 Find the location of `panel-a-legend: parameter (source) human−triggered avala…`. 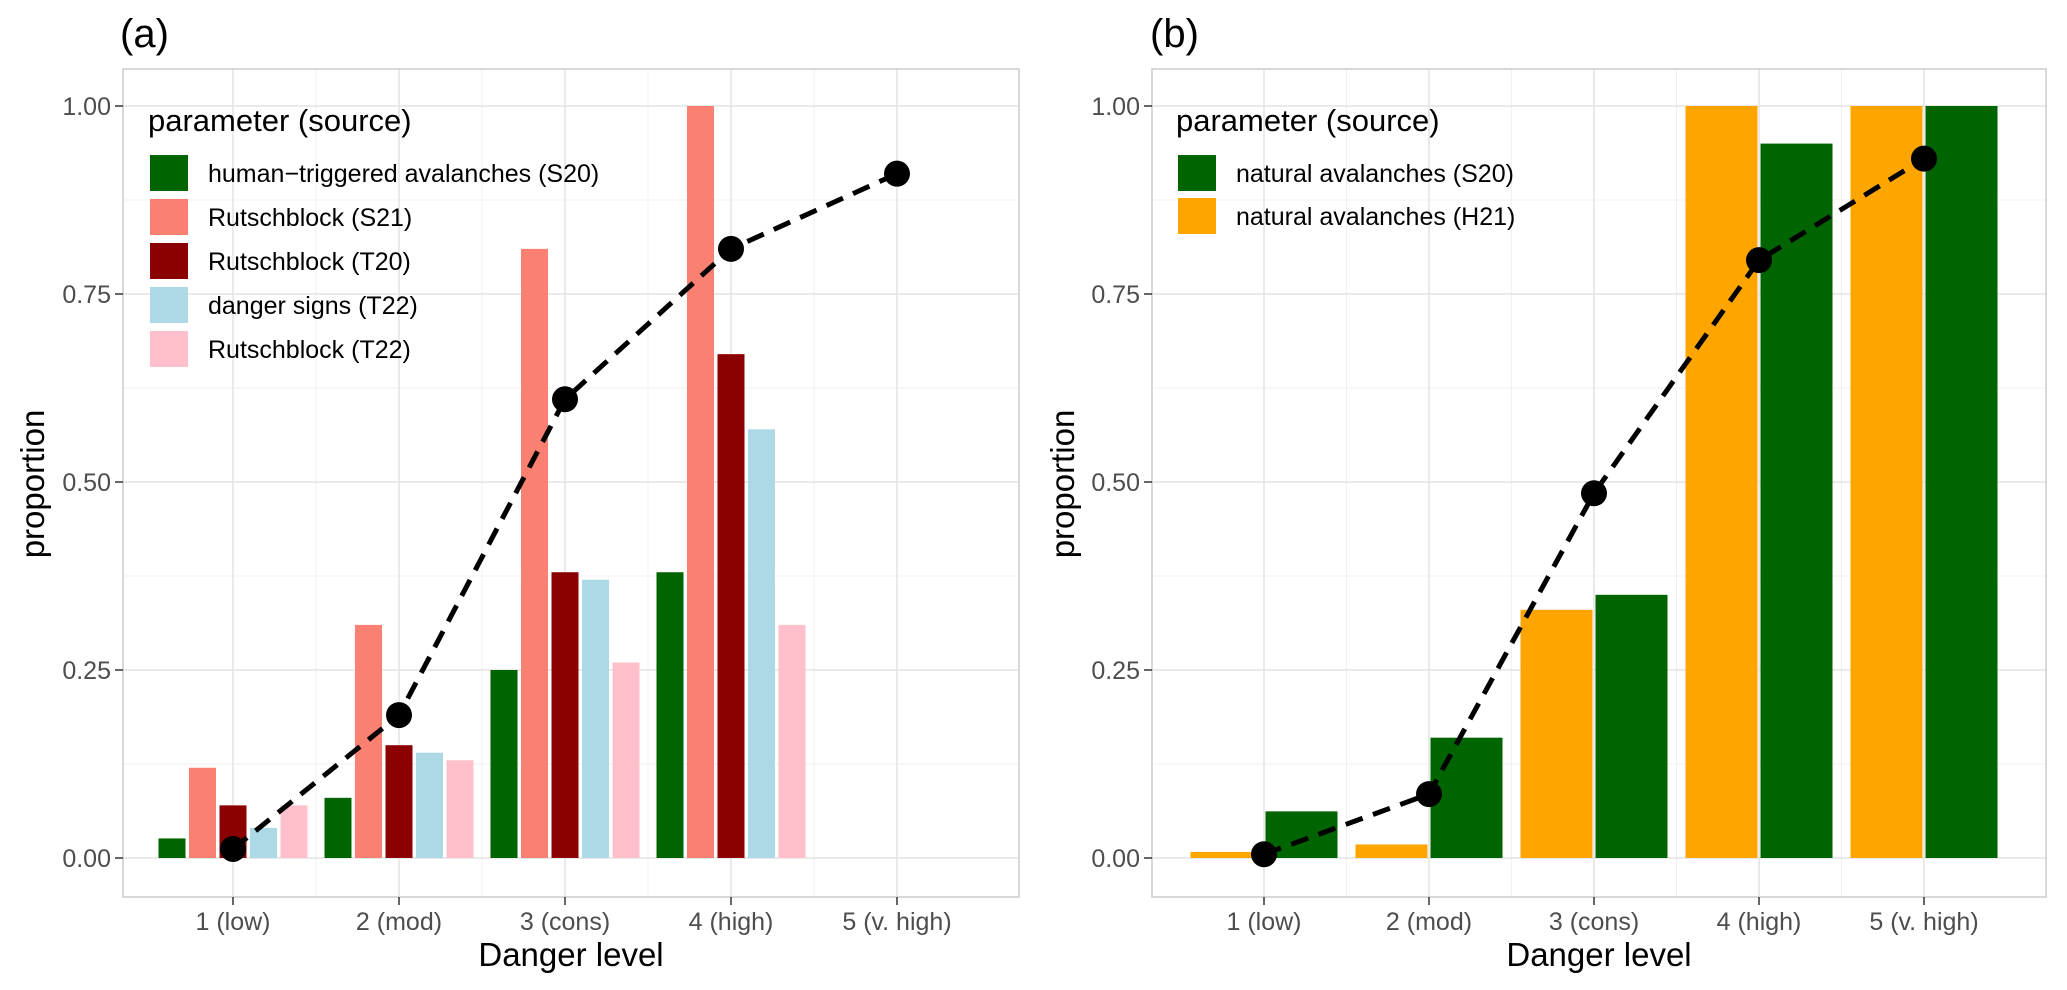

panel-a-legend: parameter (source) human−triggered avala… is located at coordinates (373, 235).